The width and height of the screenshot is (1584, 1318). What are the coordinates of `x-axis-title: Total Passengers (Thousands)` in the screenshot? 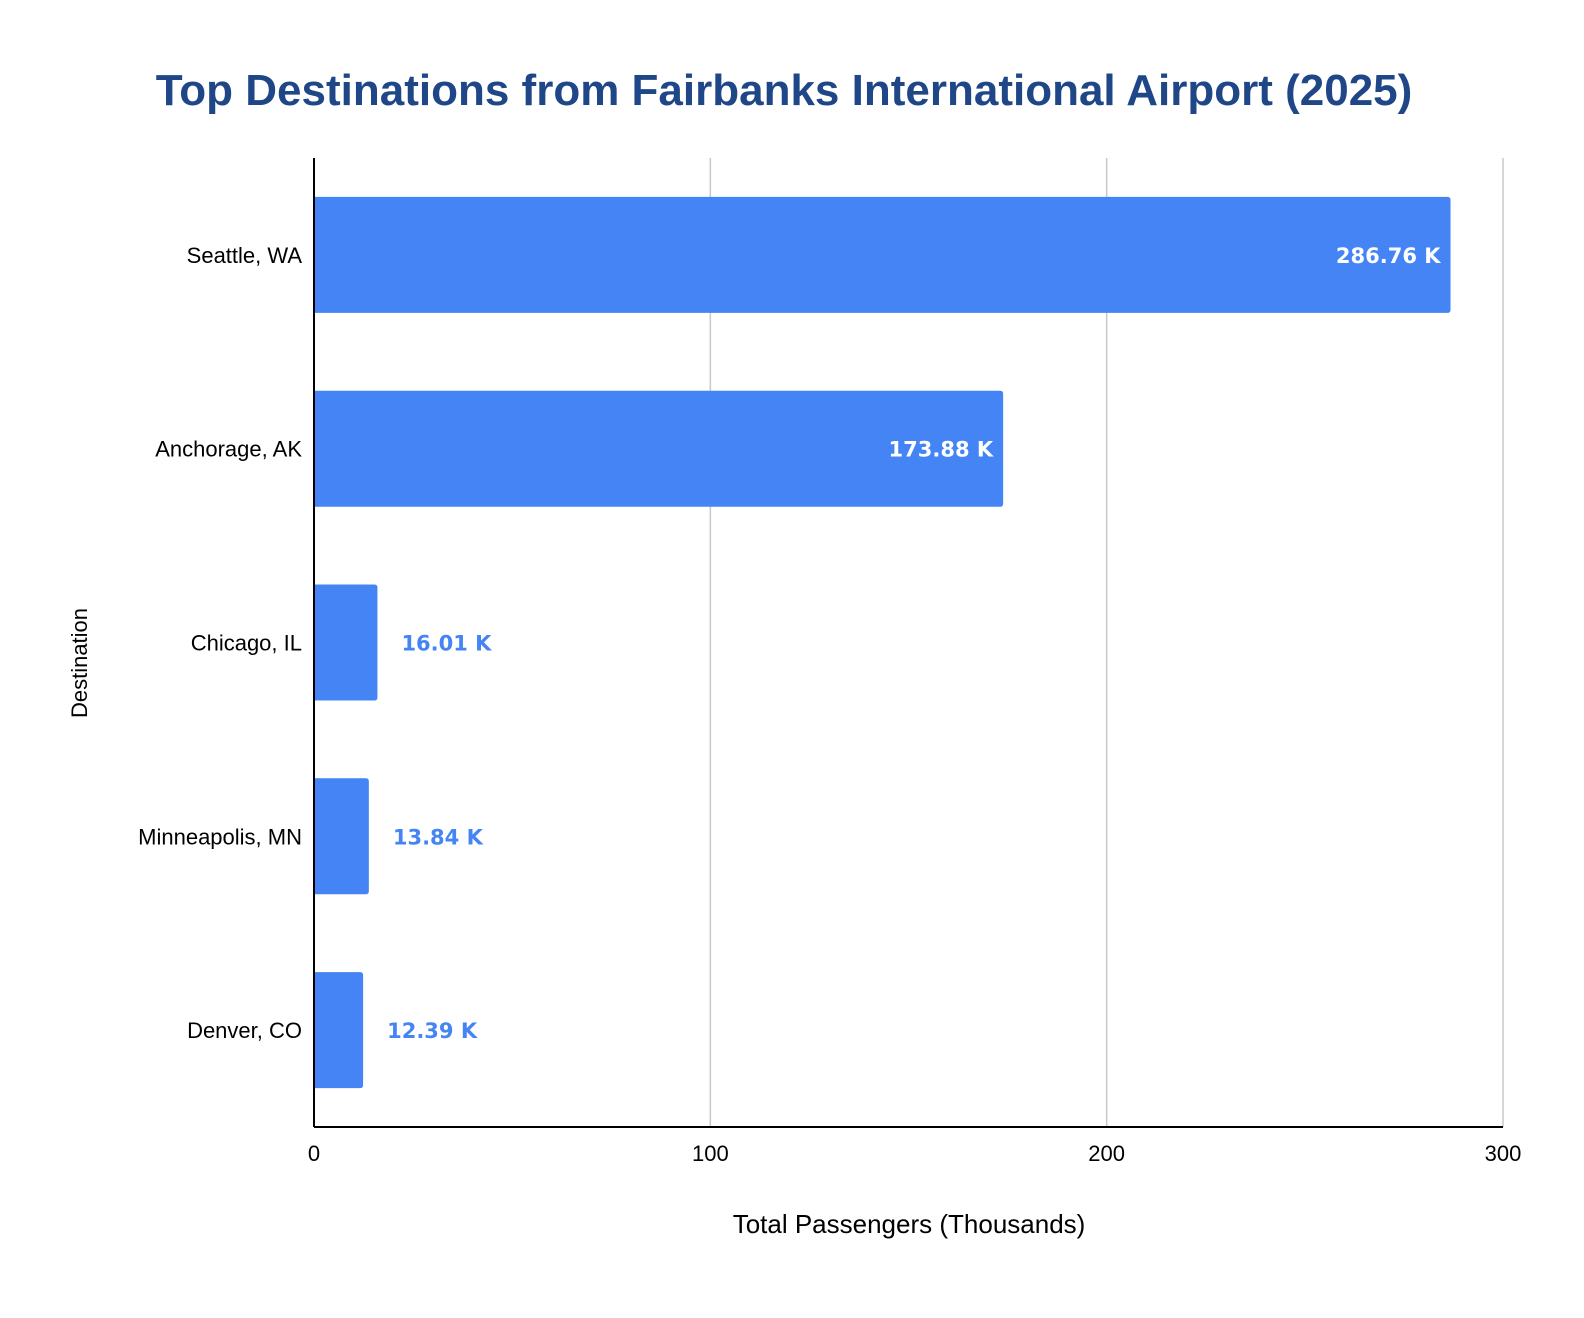 It's located at (909, 1224).